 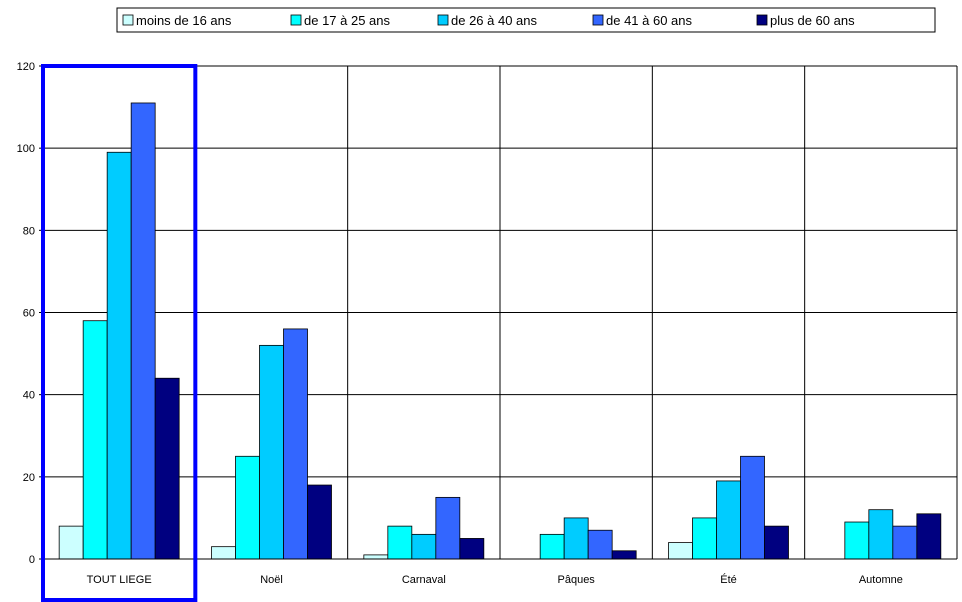 What do you see at coordinates (577, 580) in the screenshot?
I see `category-label: Pâques` at bounding box center [577, 580].